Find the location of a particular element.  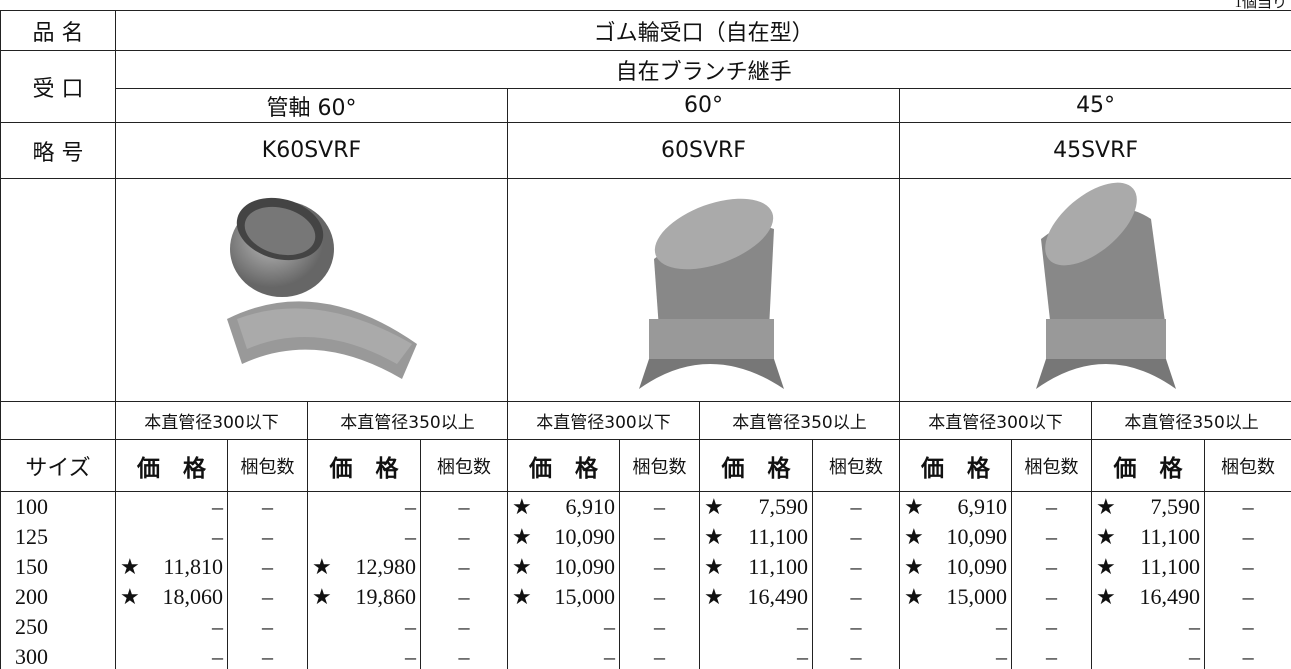

data-row: 125– – – – ★ 10,090– ★ 11,100– ★ 10,090– ★ 11,100– is located at coordinates (645, 537).